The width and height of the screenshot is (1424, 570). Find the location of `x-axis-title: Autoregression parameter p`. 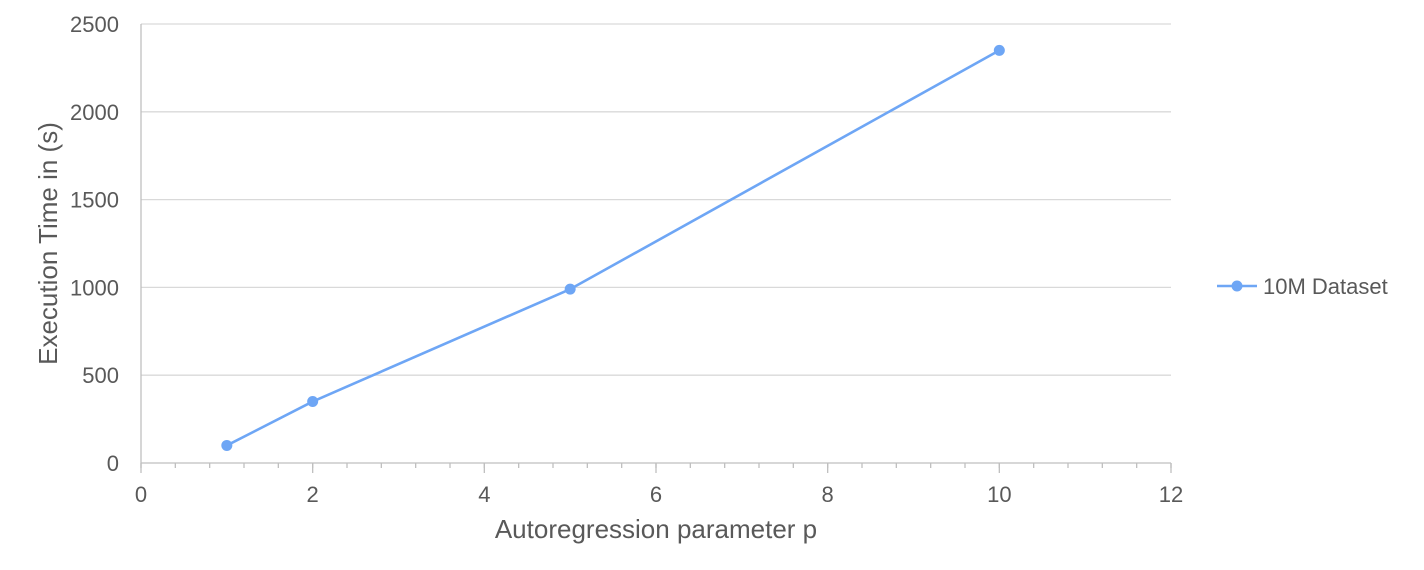

x-axis-title: Autoregression parameter p is located at coordinates (656, 529).